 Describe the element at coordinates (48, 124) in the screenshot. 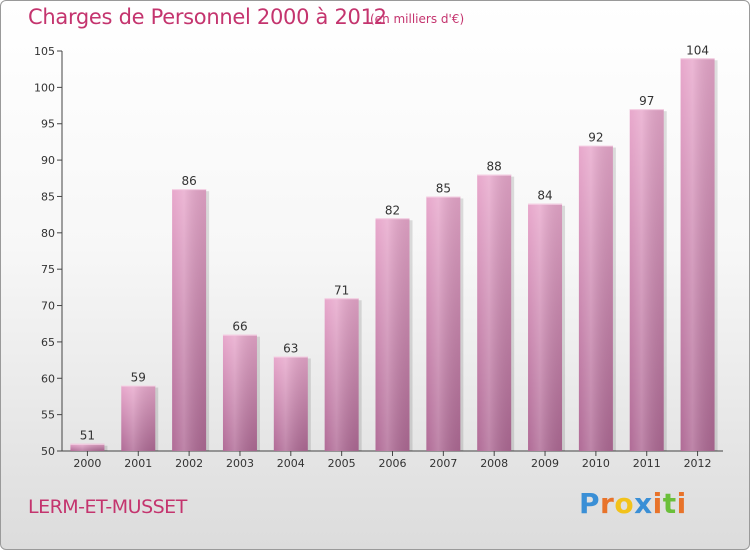

I see `y-tick-label: 95` at that location.